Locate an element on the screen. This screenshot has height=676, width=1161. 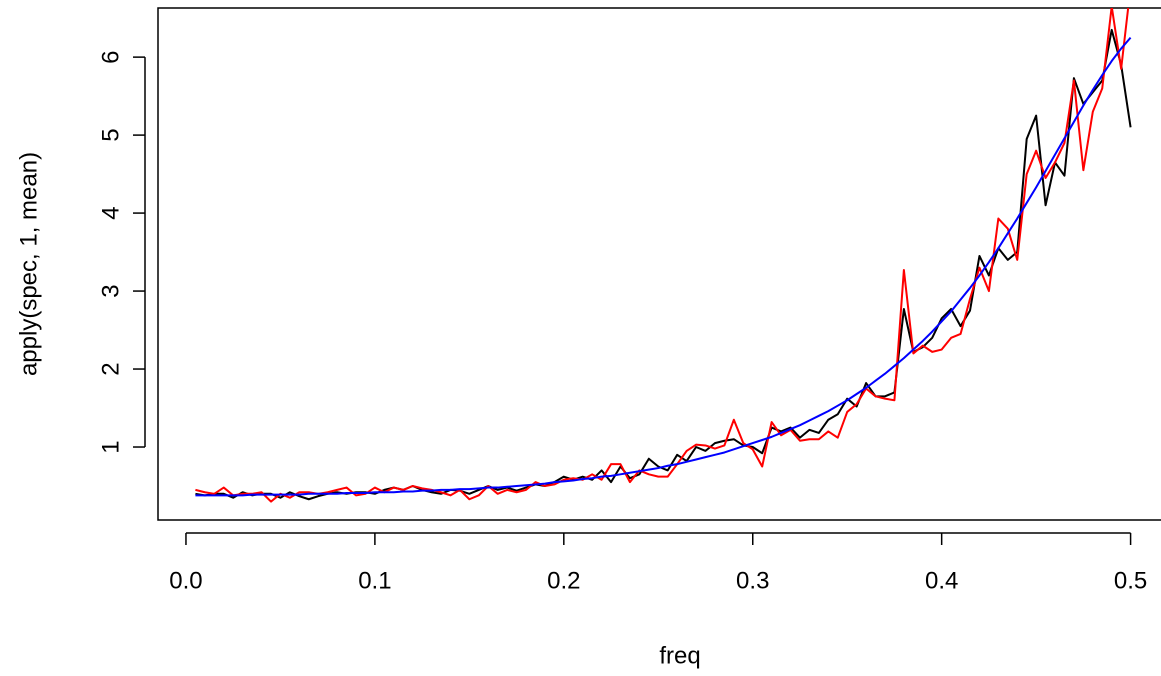
x-tick-label: 0.3 is located at coordinates (752, 580).